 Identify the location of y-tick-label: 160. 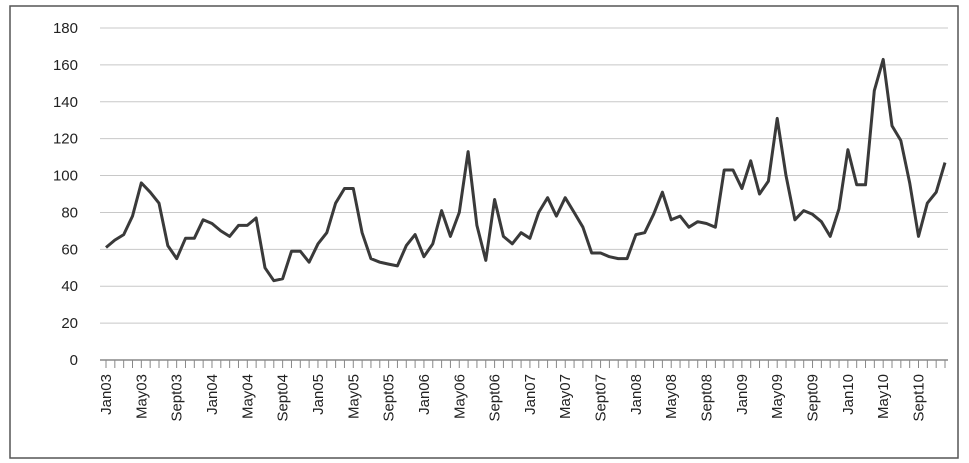
(65, 65).